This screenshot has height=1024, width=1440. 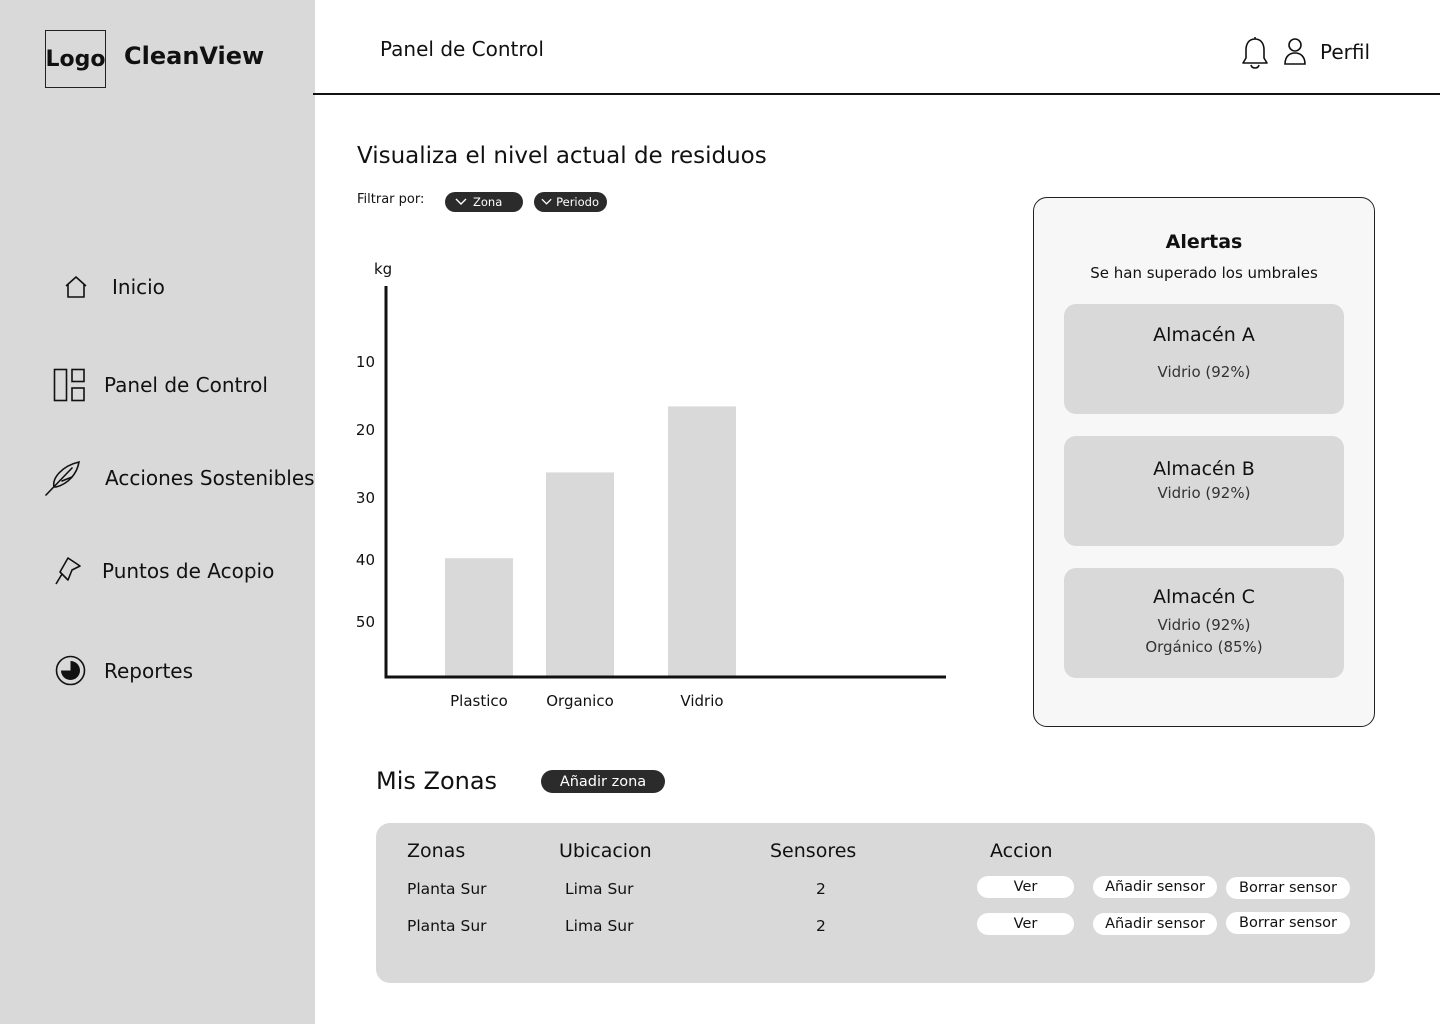 I want to click on feather-icon, so click(x=63, y=478).